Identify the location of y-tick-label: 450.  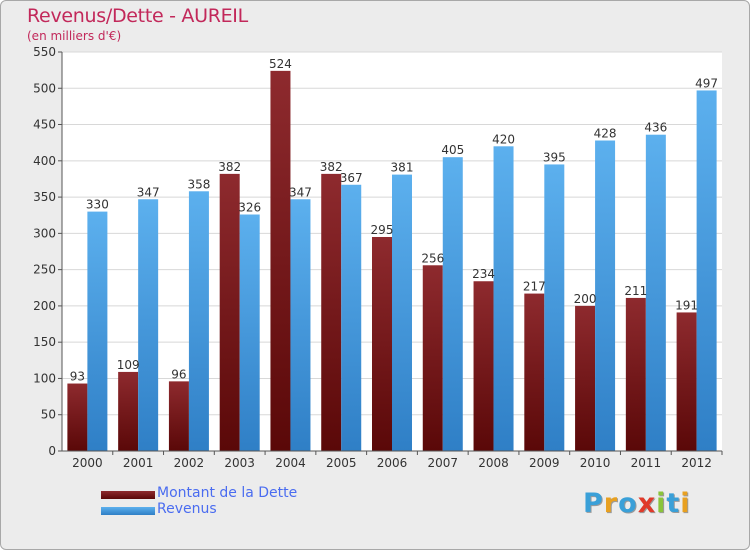
(44, 125).